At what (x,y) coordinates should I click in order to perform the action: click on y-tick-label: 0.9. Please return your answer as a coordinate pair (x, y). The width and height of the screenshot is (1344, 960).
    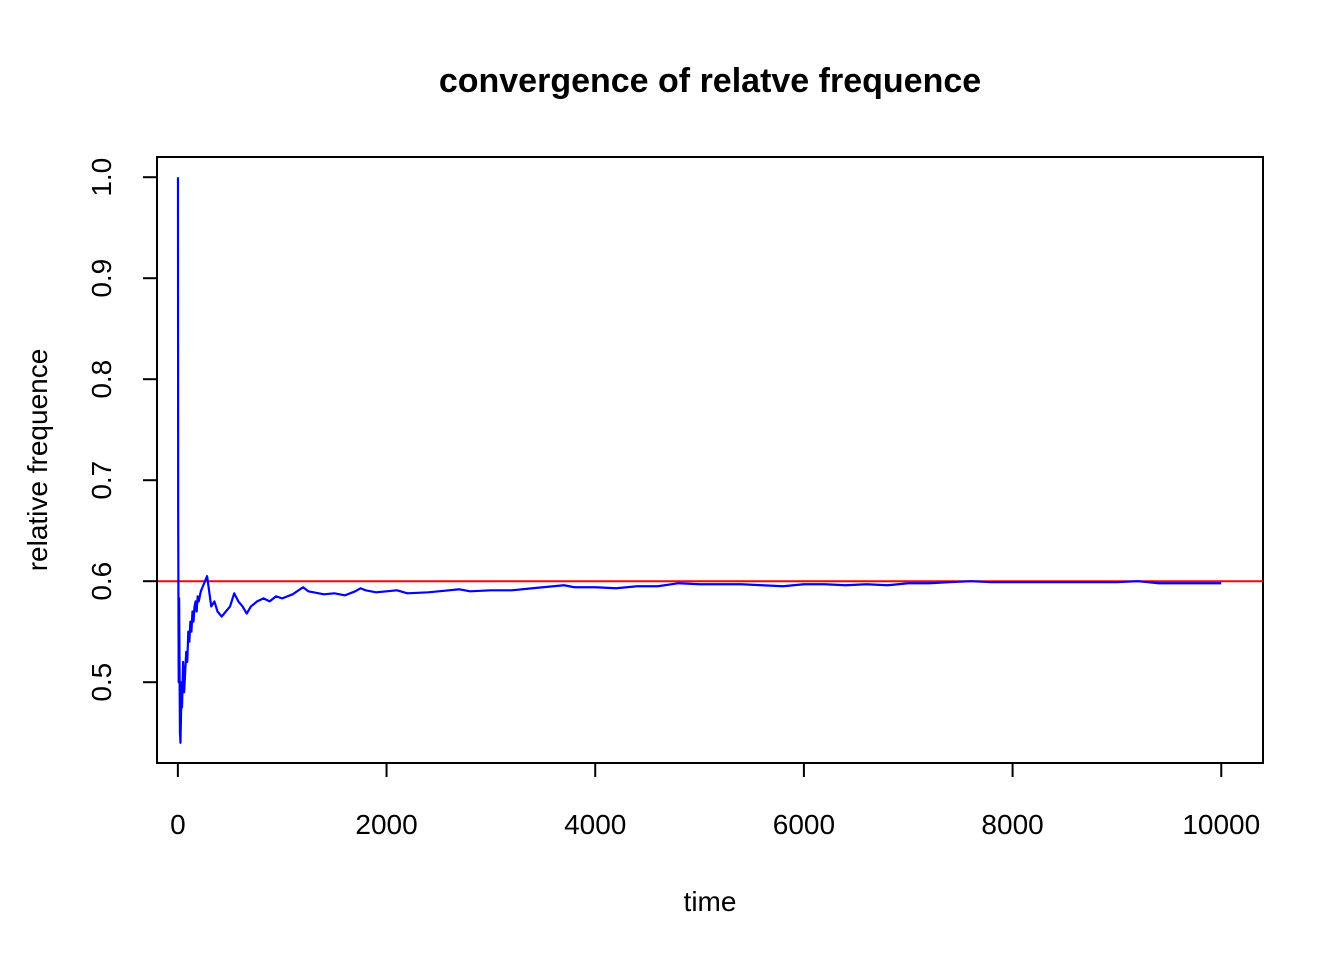
    Looking at the image, I should click on (101, 278).